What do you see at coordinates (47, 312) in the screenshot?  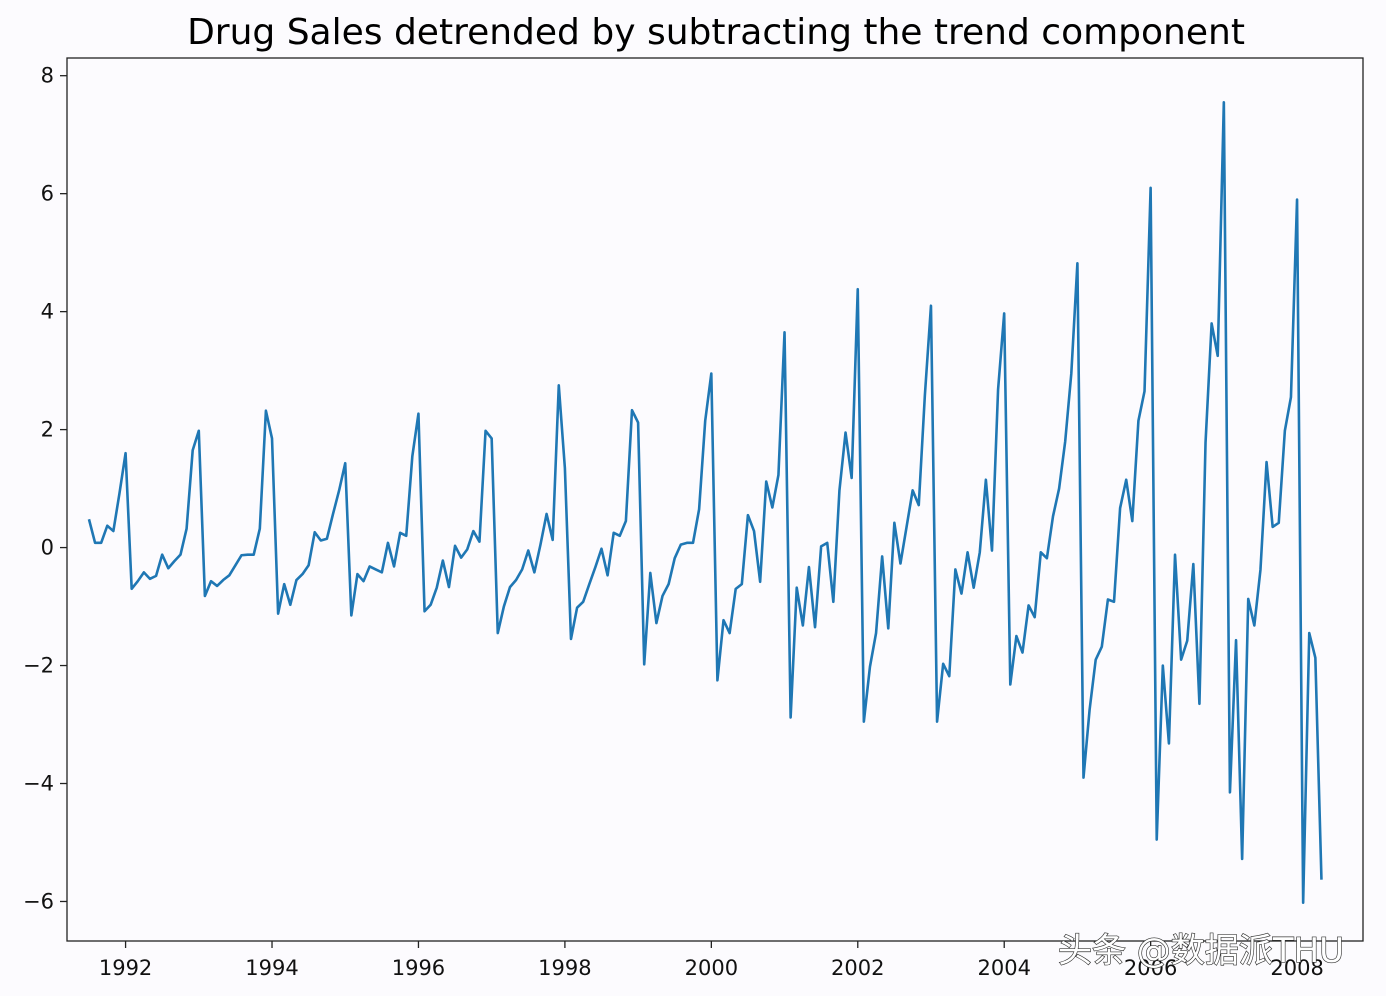 I see `y-tick-label: 4` at bounding box center [47, 312].